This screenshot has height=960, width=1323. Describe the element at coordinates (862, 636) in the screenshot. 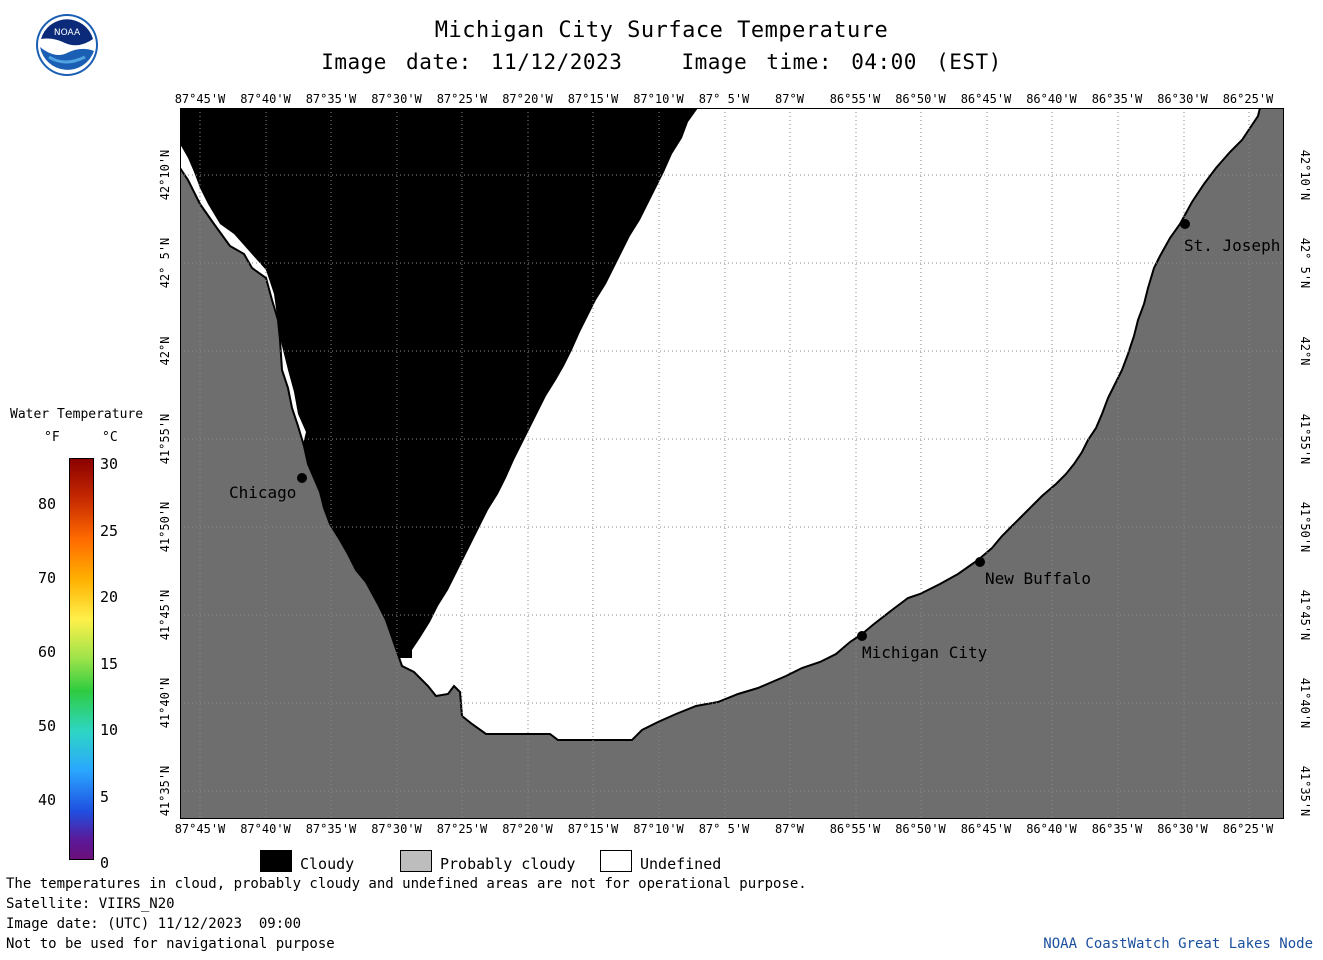

I see `michigan-city-marker` at that location.